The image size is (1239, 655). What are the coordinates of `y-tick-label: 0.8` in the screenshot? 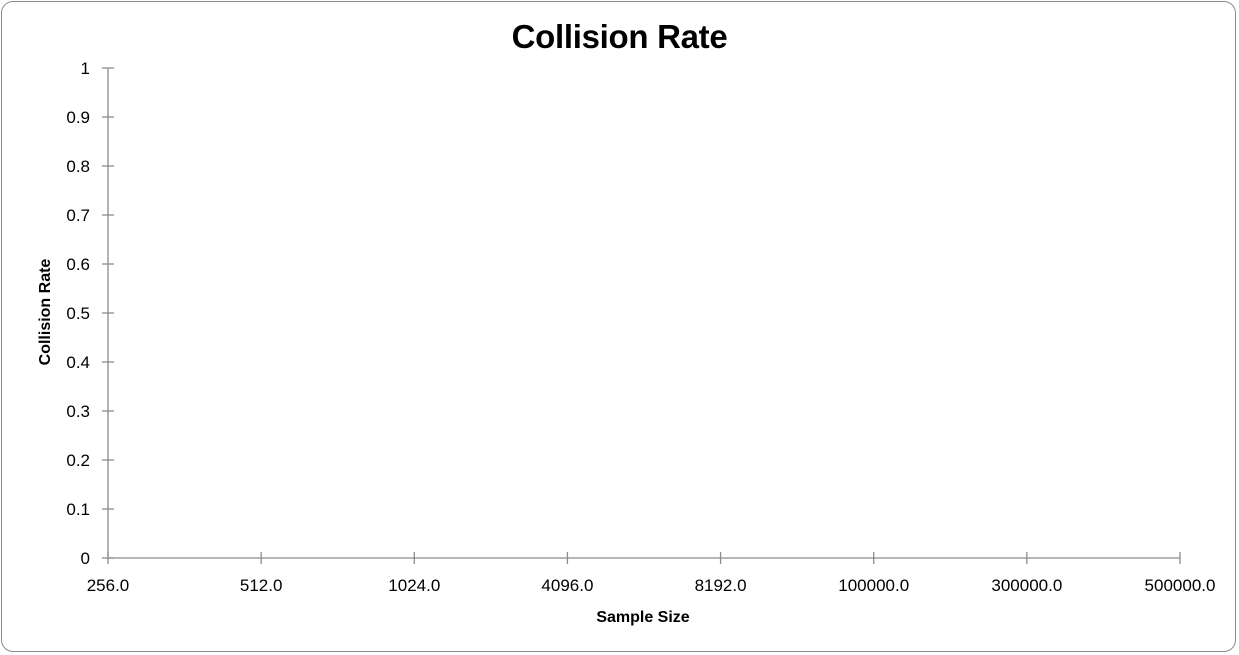 It's located at (78, 166).